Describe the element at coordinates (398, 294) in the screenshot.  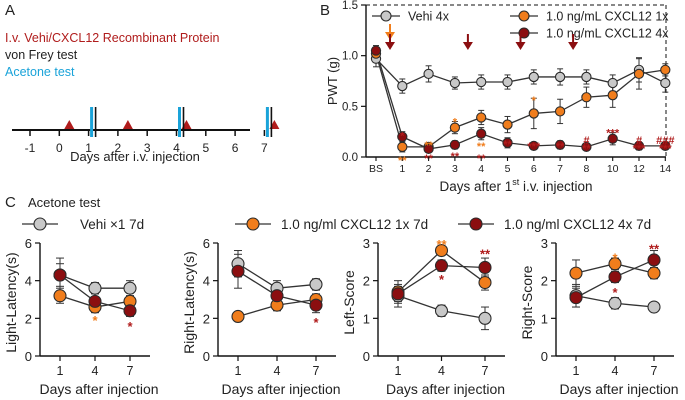
I see `left_score-point-cx4-1-circle` at that location.